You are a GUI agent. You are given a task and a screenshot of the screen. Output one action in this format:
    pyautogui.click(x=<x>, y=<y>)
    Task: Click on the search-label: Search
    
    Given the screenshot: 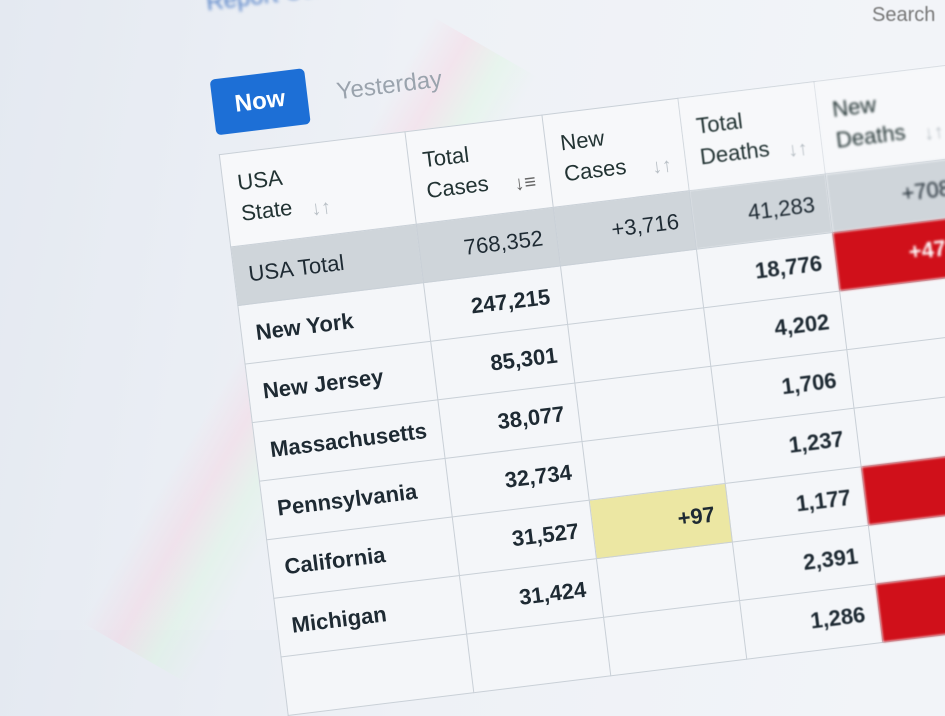 What is the action you would take?
    pyautogui.click(x=904, y=15)
    